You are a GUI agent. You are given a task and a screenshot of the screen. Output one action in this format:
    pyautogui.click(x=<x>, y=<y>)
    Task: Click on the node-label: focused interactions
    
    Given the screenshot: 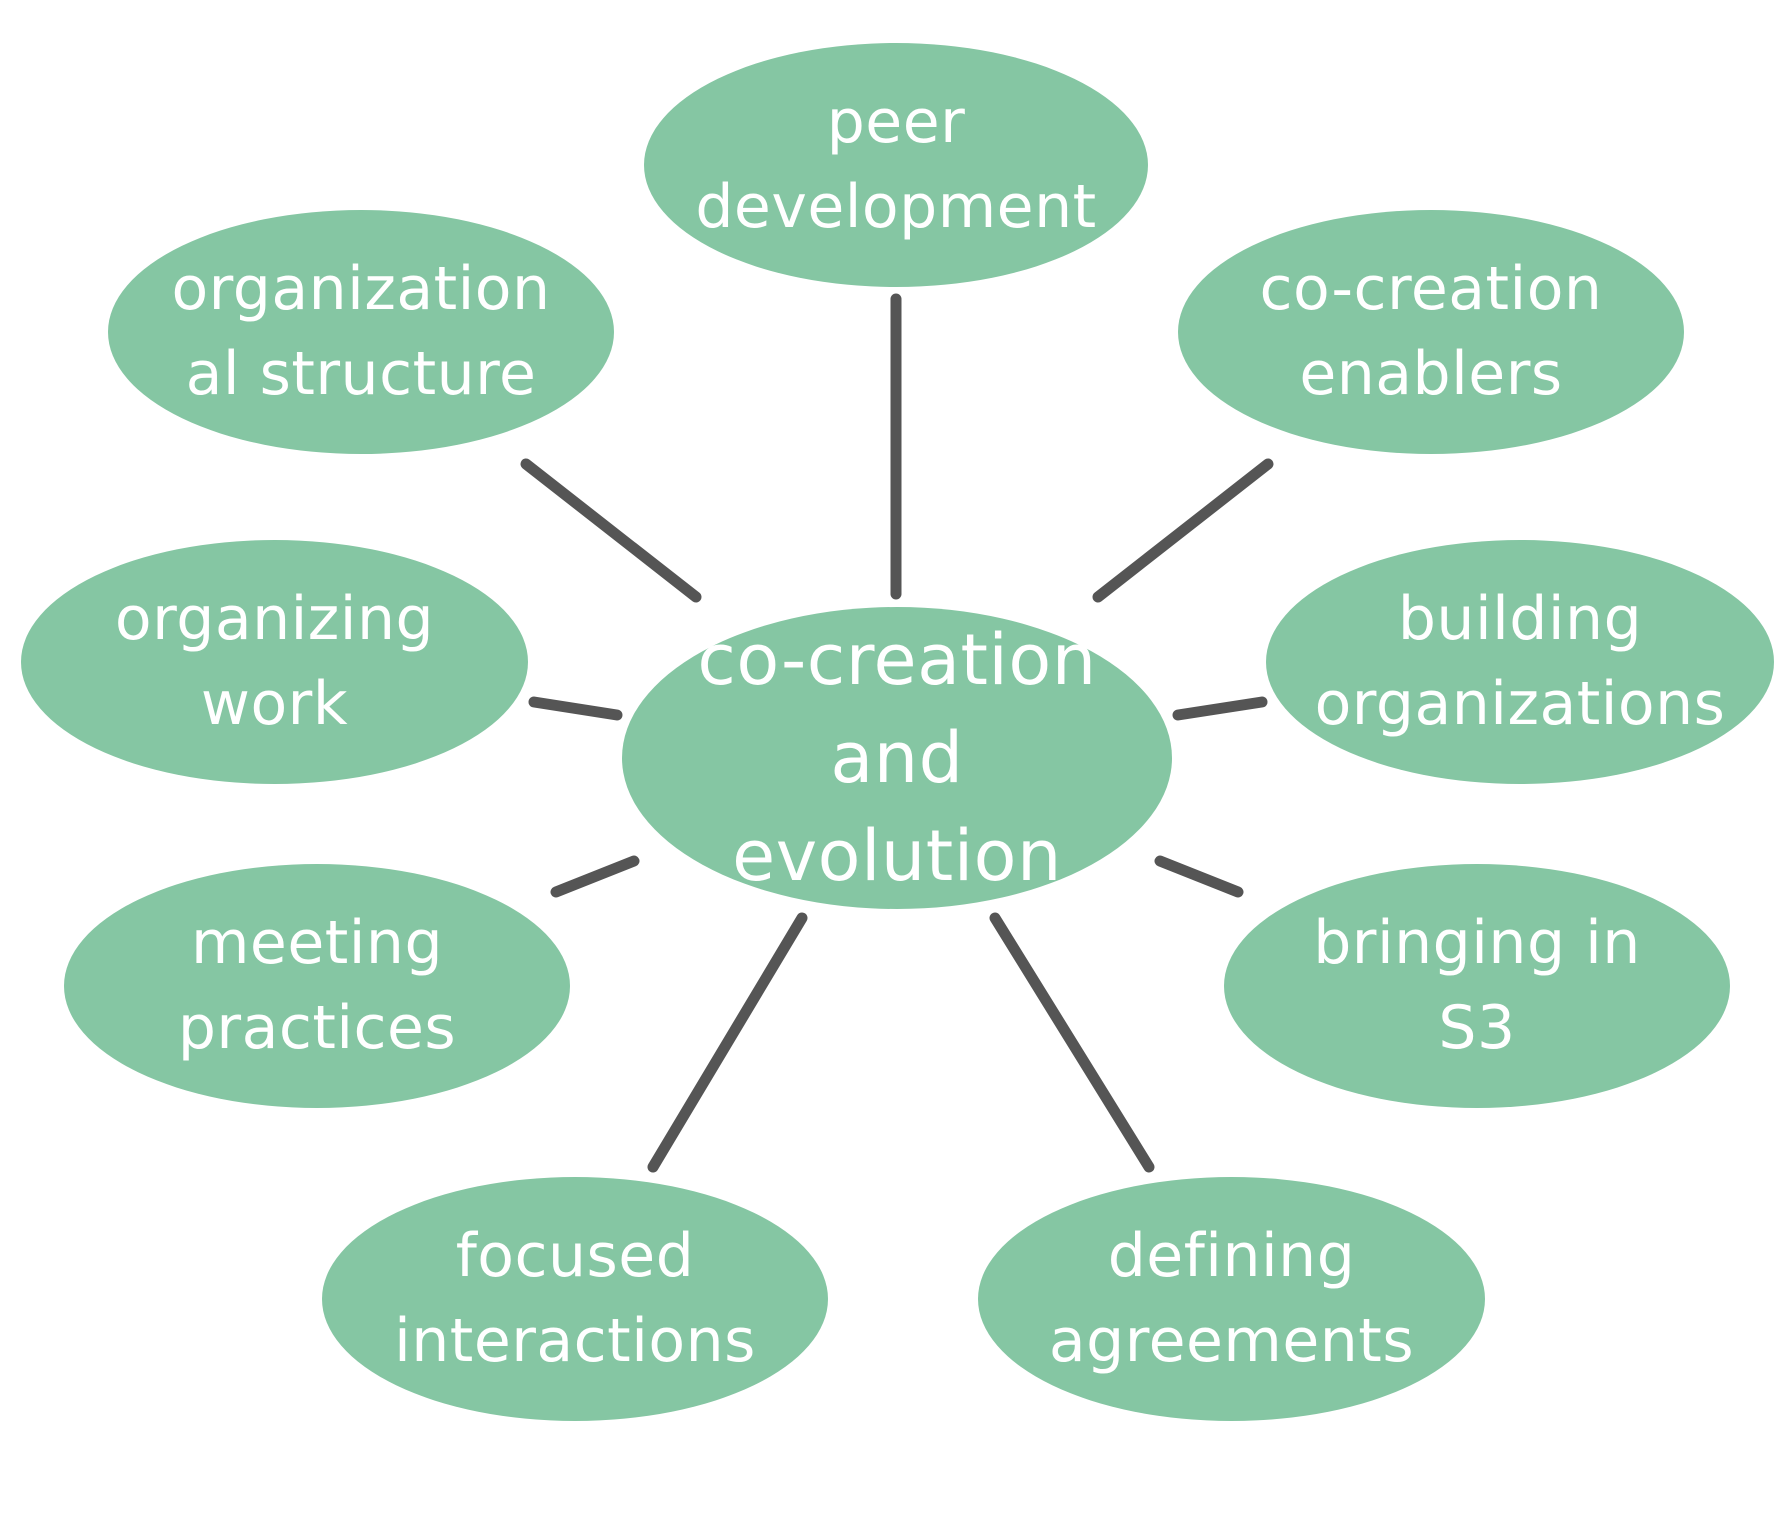 What is the action you would take?
    pyautogui.click(x=575, y=1298)
    